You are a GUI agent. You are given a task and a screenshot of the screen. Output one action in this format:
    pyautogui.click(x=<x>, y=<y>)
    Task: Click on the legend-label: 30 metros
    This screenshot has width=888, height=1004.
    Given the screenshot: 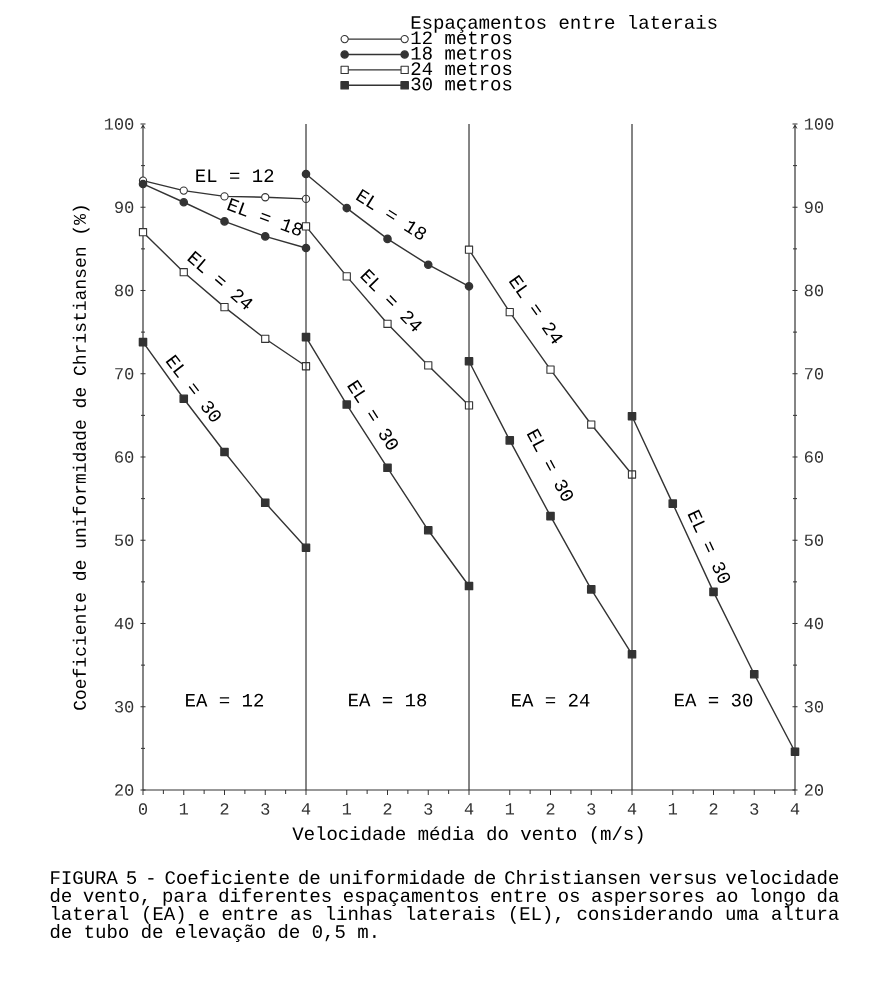 What is the action you would take?
    pyautogui.click(x=461, y=84)
    